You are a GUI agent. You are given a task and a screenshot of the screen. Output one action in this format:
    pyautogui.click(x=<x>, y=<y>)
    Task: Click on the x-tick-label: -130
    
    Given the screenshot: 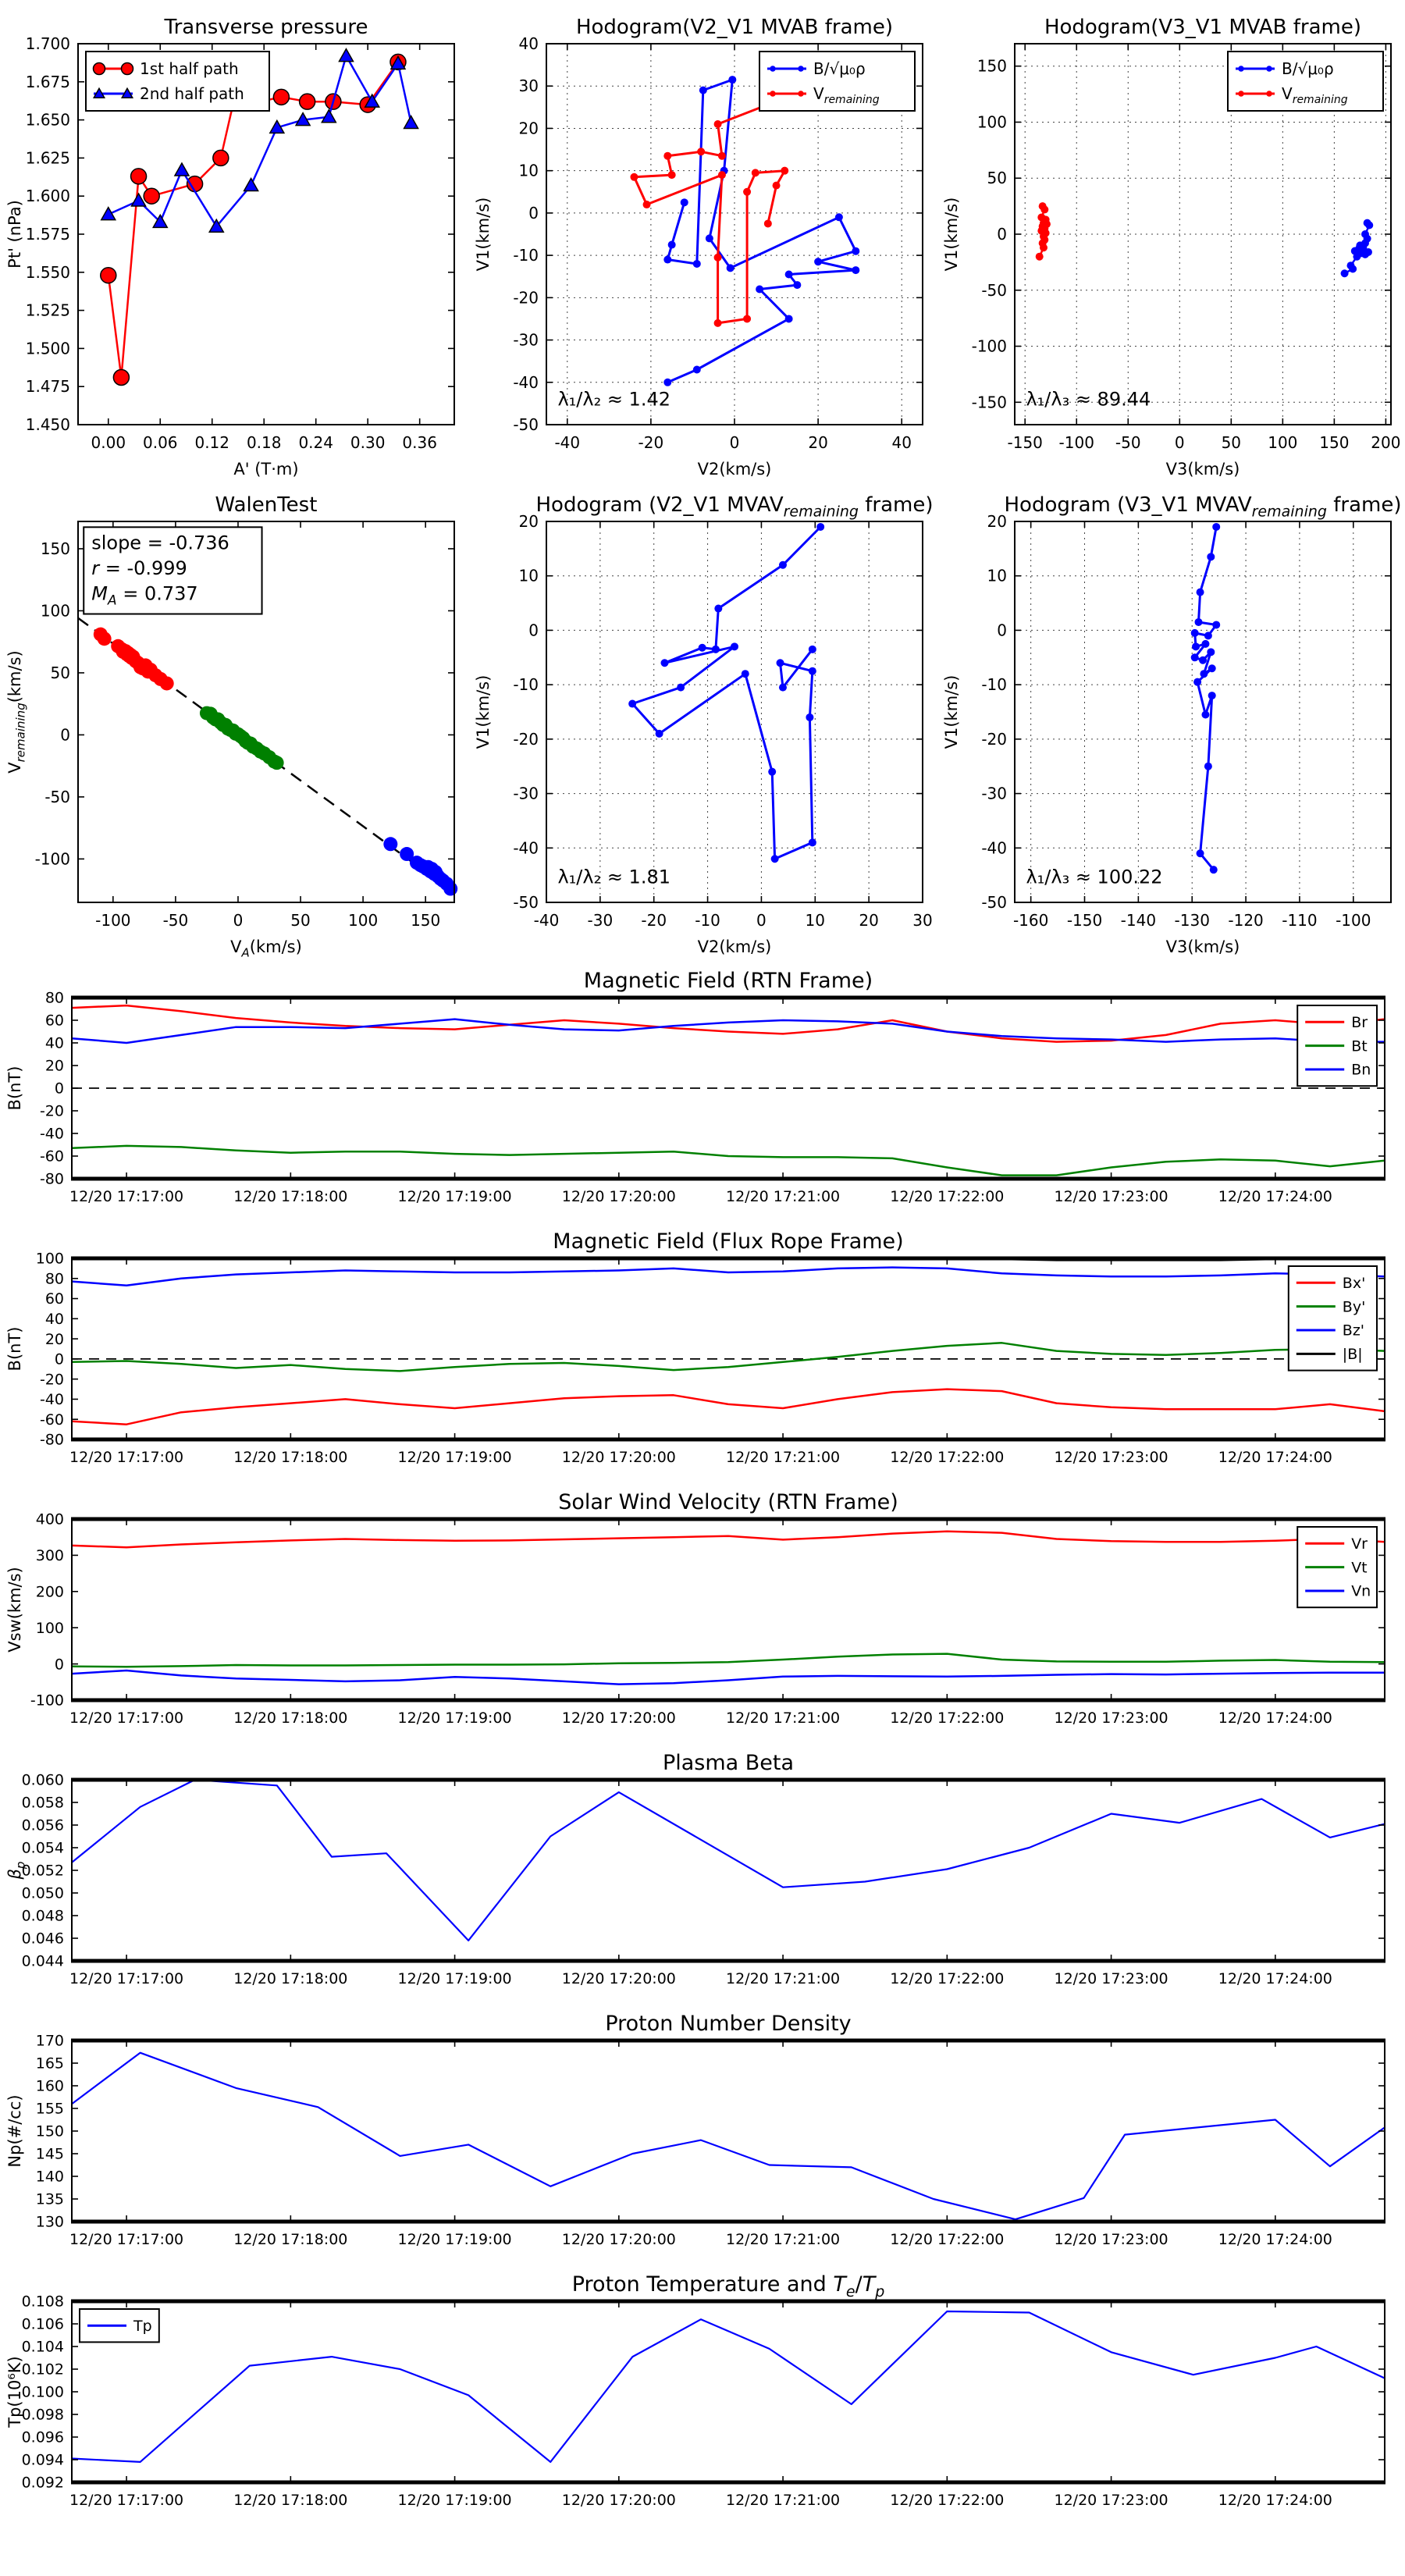 What is the action you would take?
    pyautogui.click(x=1192, y=920)
    